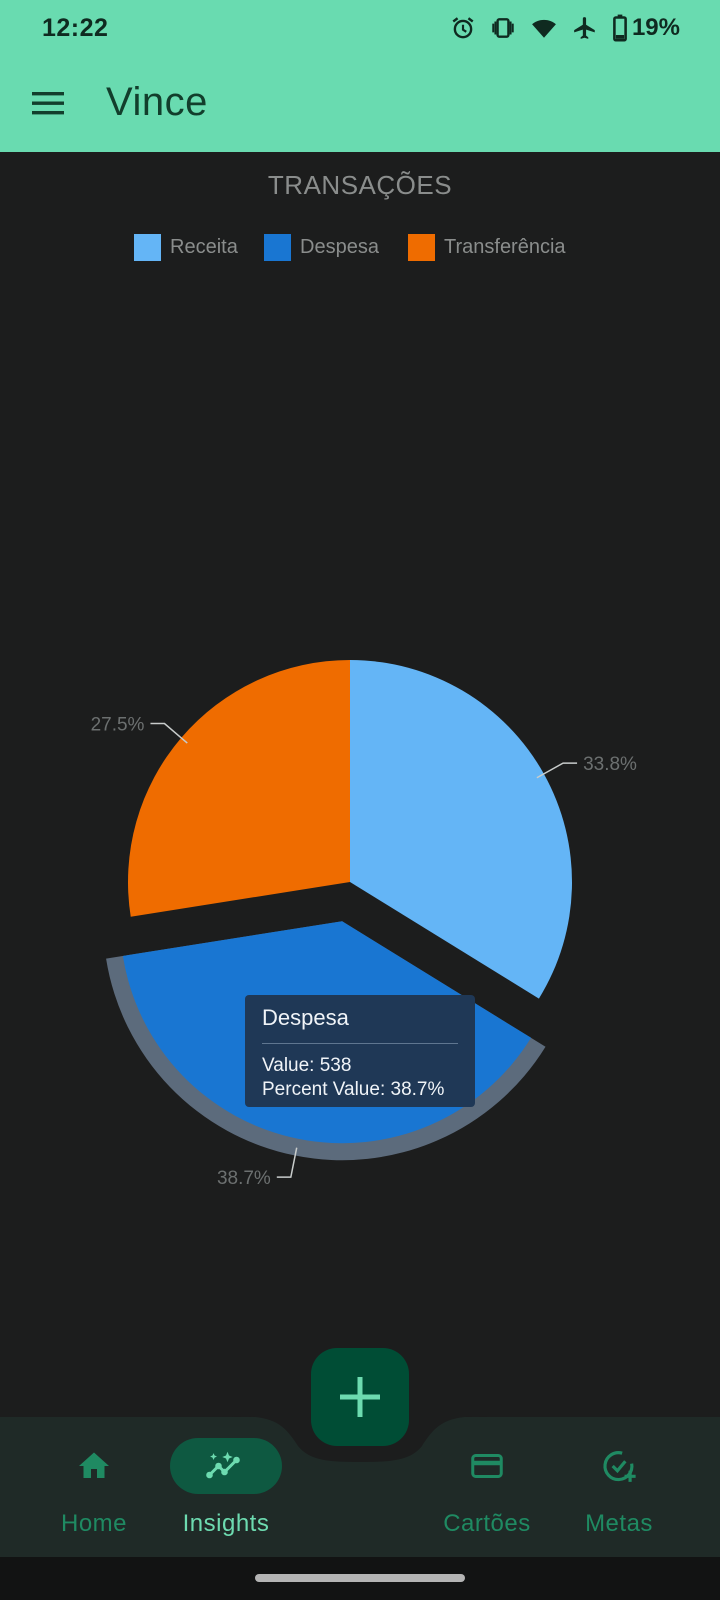  What do you see at coordinates (307, 1065) in the screenshot?
I see `tooltip-value: Value: 538` at bounding box center [307, 1065].